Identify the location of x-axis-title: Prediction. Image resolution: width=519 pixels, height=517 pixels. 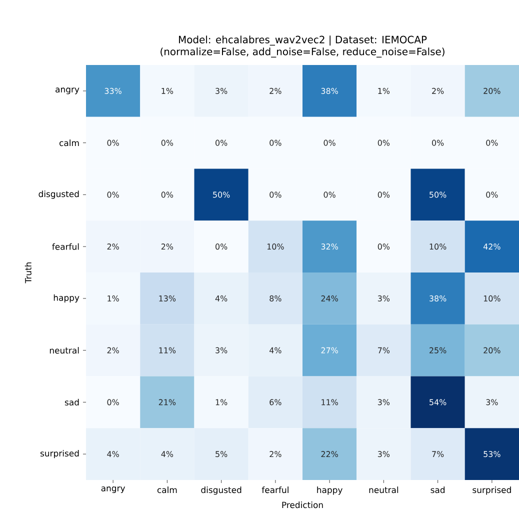
(302, 505).